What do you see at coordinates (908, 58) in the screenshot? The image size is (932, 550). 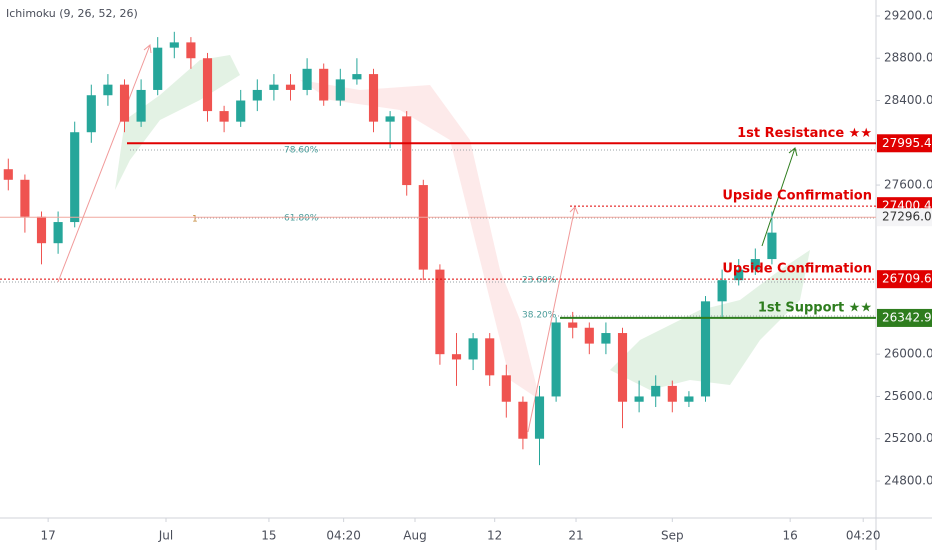 I see `y-tick-label: 28800.0` at bounding box center [908, 58].